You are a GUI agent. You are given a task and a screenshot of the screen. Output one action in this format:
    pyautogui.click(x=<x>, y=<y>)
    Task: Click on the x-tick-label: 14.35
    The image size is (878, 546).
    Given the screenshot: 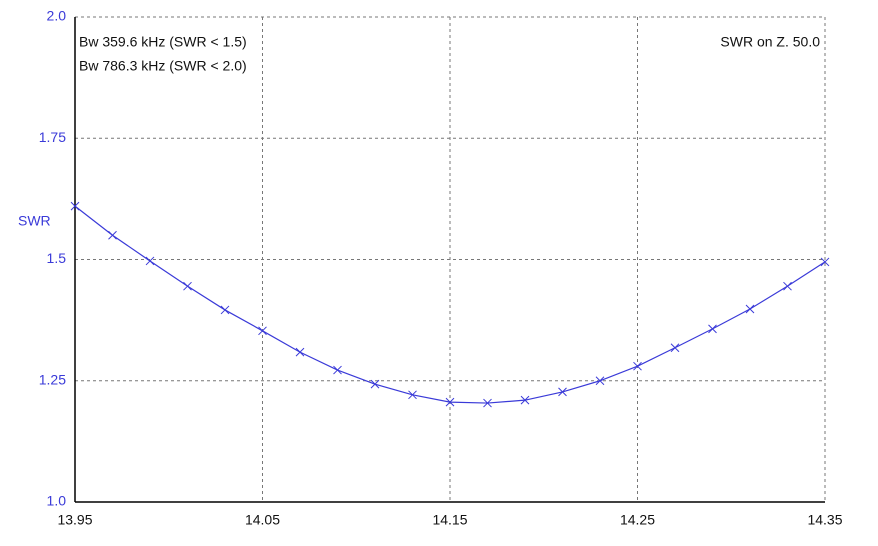 What is the action you would take?
    pyautogui.click(x=824, y=520)
    